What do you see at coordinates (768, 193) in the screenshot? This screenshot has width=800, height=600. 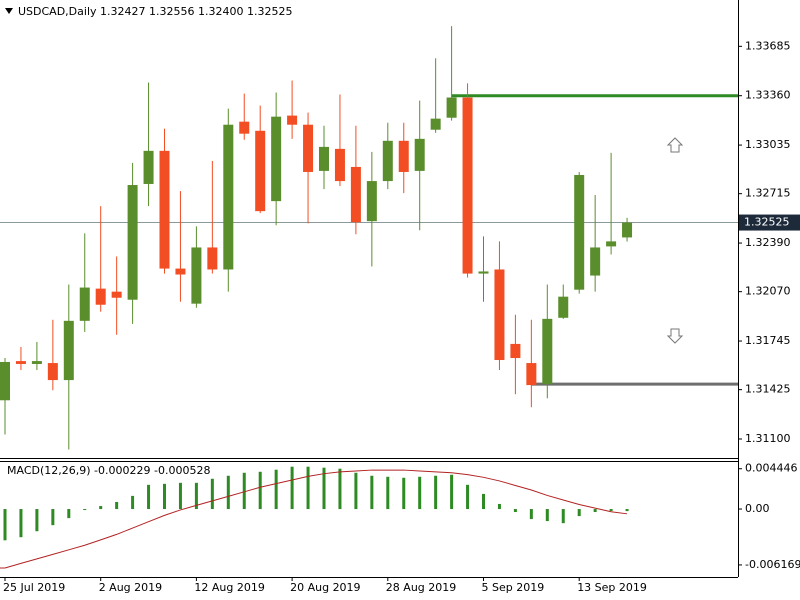 I see `y-tick-label: 1.32715` at bounding box center [768, 193].